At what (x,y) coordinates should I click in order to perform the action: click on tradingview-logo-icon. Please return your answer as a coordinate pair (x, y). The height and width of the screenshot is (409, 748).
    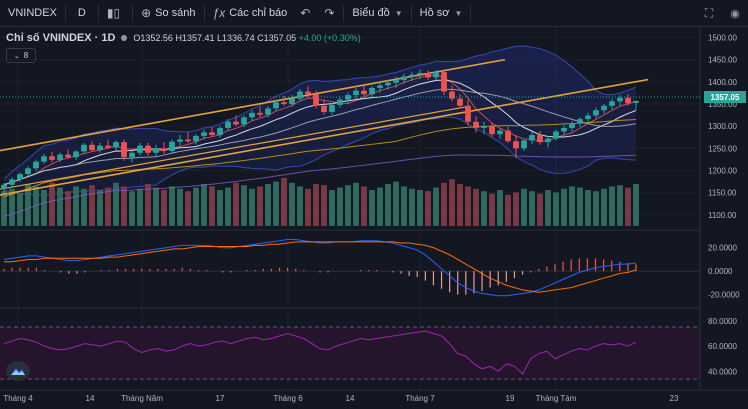
    Looking at the image, I should click on (18, 371).